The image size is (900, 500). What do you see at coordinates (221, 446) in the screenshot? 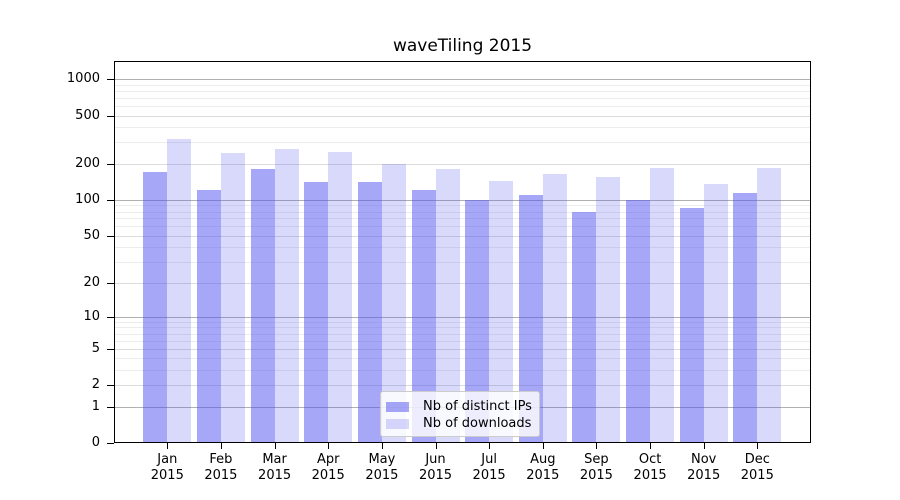
I see `x-tick-feb` at bounding box center [221, 446].